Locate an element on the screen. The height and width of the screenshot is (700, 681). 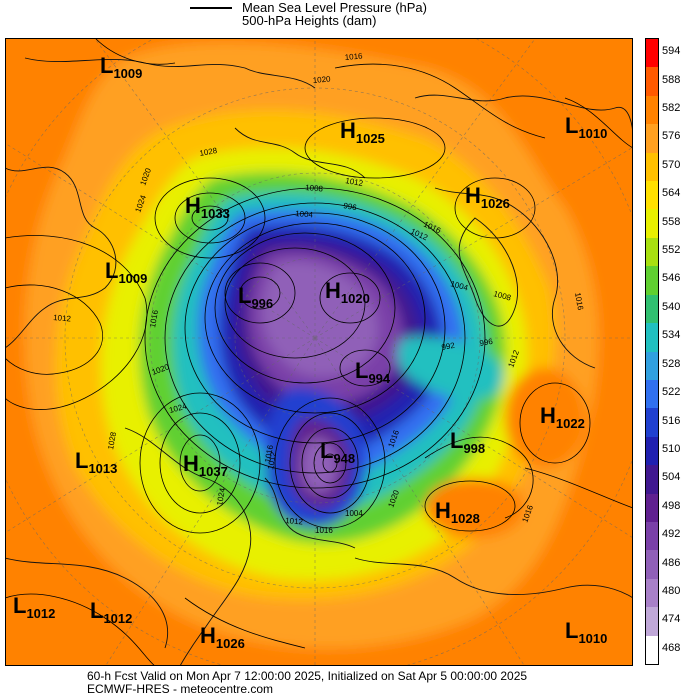
colorbar-tick-label: 594 is located at coordinates (671, 51).